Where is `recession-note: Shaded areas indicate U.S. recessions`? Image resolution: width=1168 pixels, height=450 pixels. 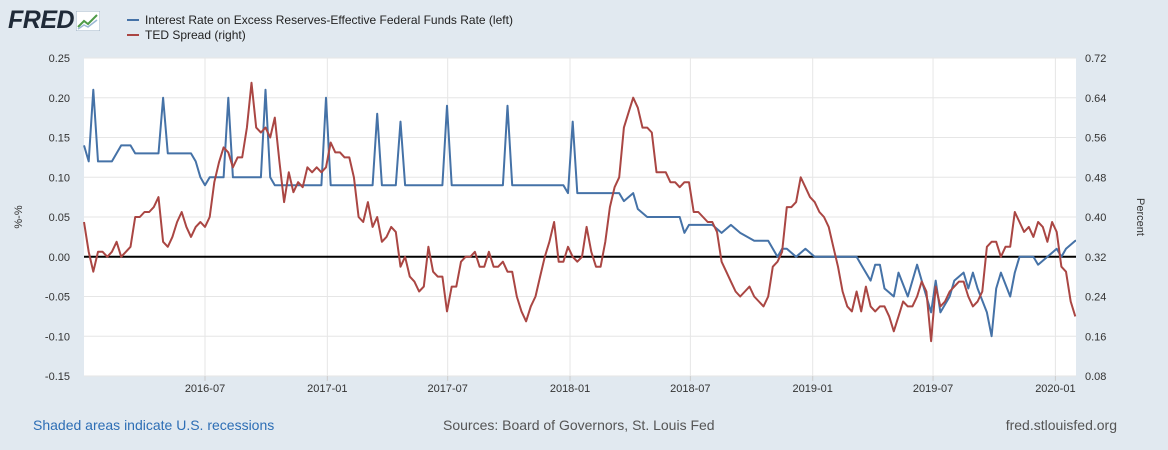
recession-note: Shaded areas indicate U.S. recessions is located at coordinates (154, 425).